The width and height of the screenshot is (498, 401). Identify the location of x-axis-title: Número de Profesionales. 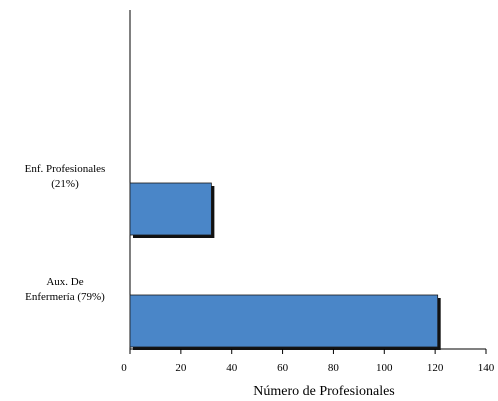
(324, 391).